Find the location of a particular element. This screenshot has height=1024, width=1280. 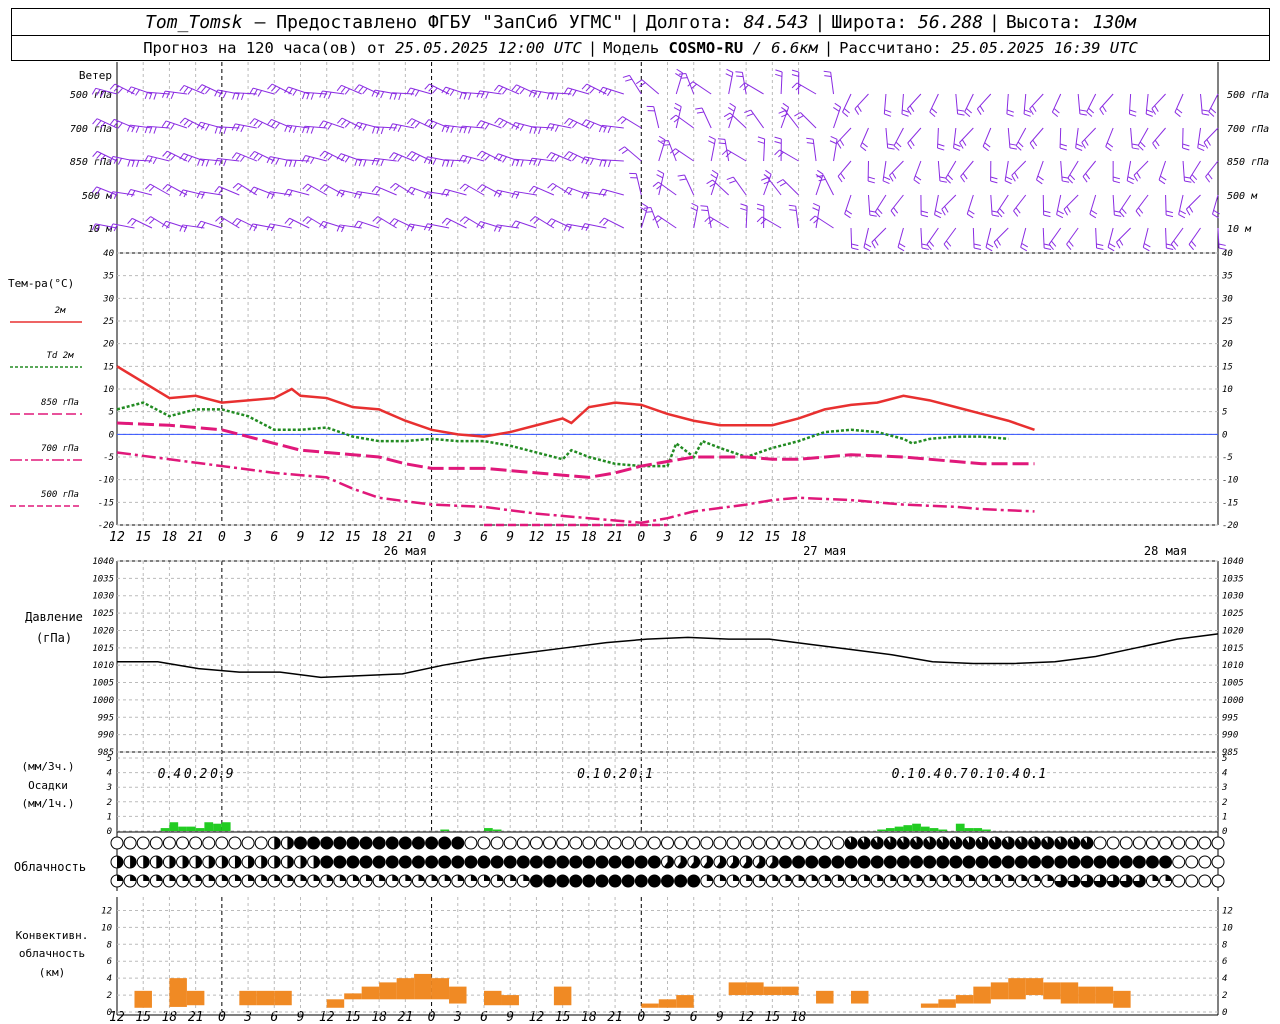

precip-units-1h: (мм/1ч.) is located at coordinates (48, 803).